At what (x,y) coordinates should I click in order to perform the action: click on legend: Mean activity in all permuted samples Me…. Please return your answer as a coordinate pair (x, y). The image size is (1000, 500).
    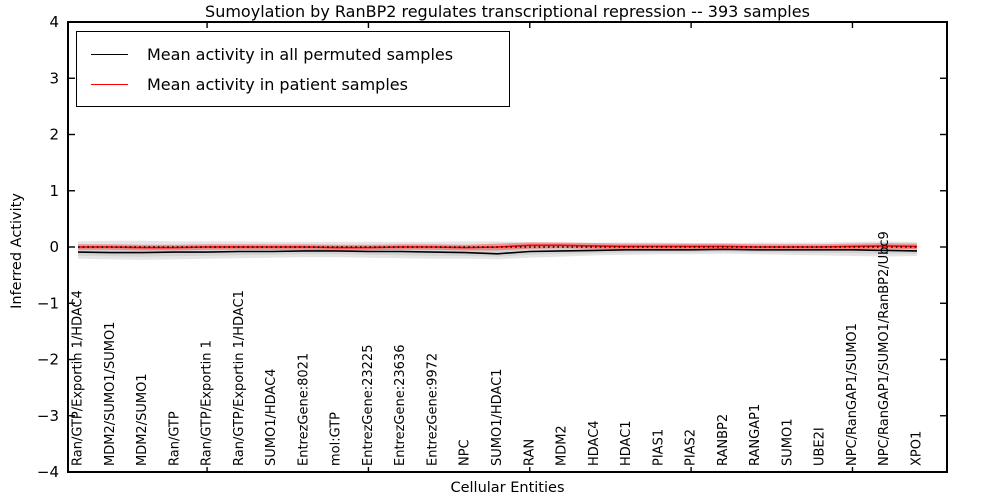
    Looking at the image, I should click on (293, 69).